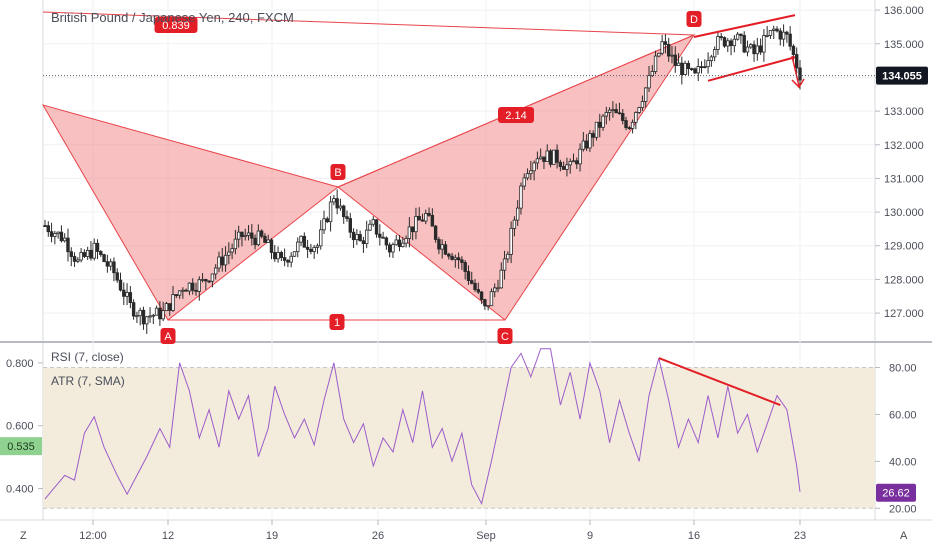 This screenshot has width=932, height=555. What do you see at coordinates (902, 75) in the screenshot?
I see `last-price-badge` at bounding box center [902, 75].